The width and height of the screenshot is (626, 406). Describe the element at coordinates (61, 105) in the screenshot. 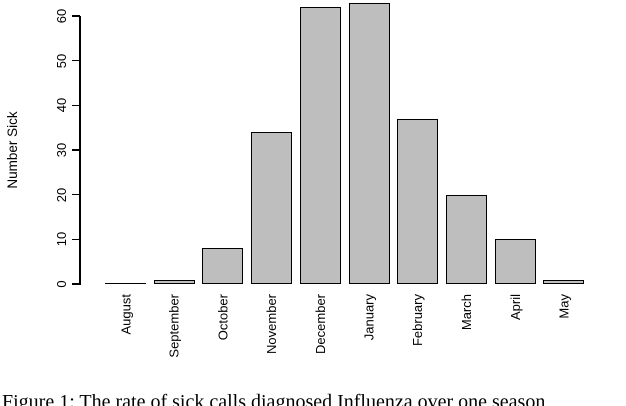

I see `y-tick-label: 40` at that location.